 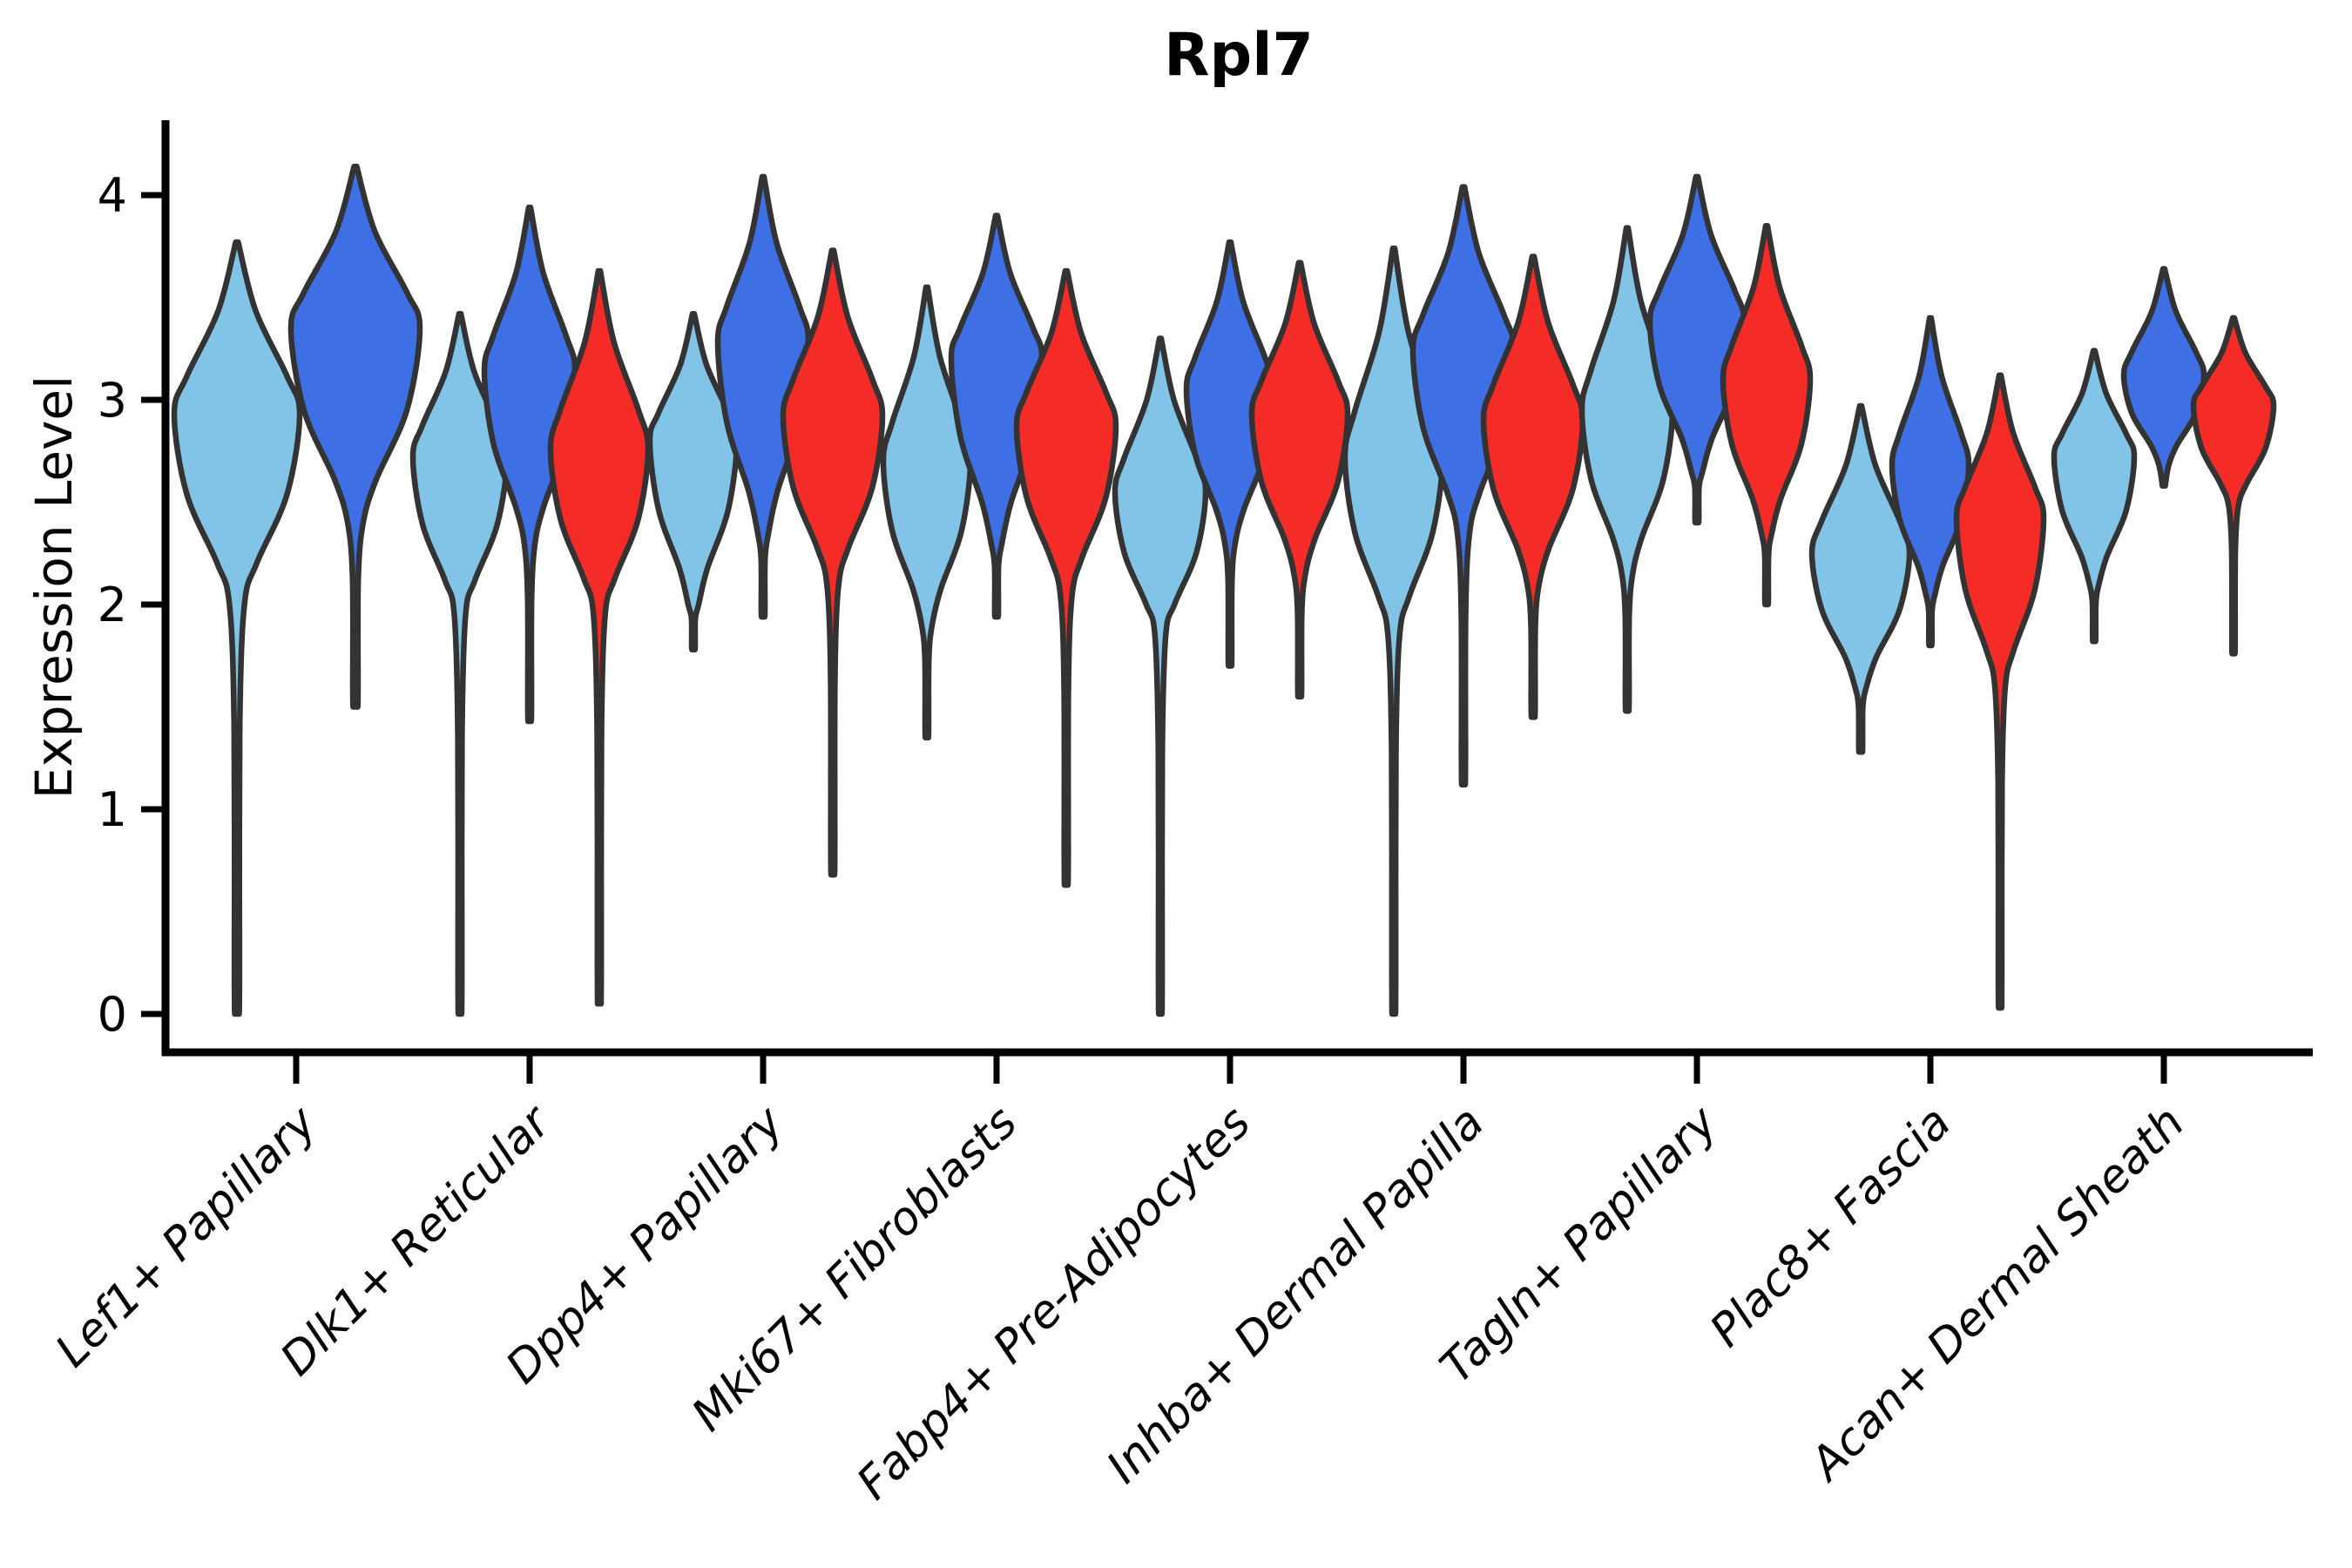 What do you see at coordinates (113, 1014) in the screenshot?
I see `y-tick-label: 0` at bounding box center [113, 1014].